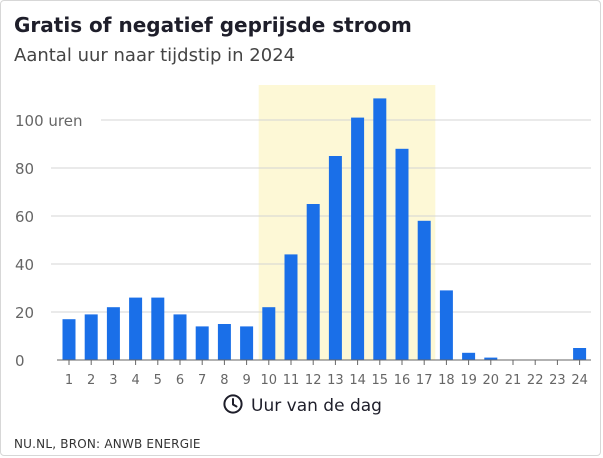  Describe the element at coordinates (202, 380) in the screenshot. I see `x-tick-label: 7` at that location.